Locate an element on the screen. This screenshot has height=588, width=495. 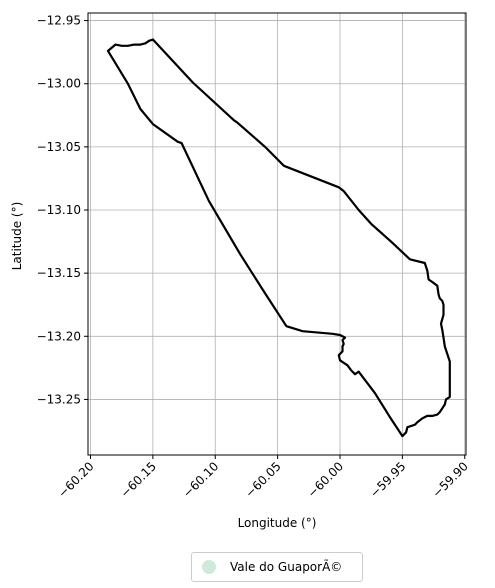
x-tick-label: −60.00 is located at coordinates (325, 479).